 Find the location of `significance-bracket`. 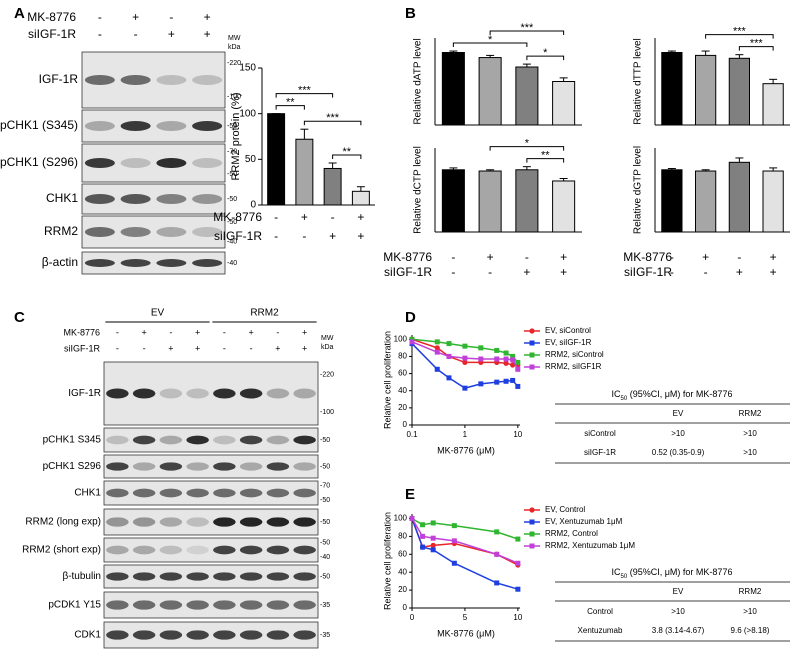

significance-bracket is located at coordinates (332, 123).